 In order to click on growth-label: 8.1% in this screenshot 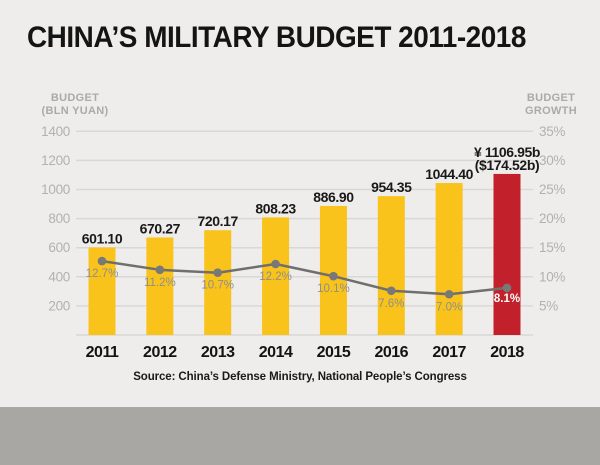, I will do `click(507, 299)`.